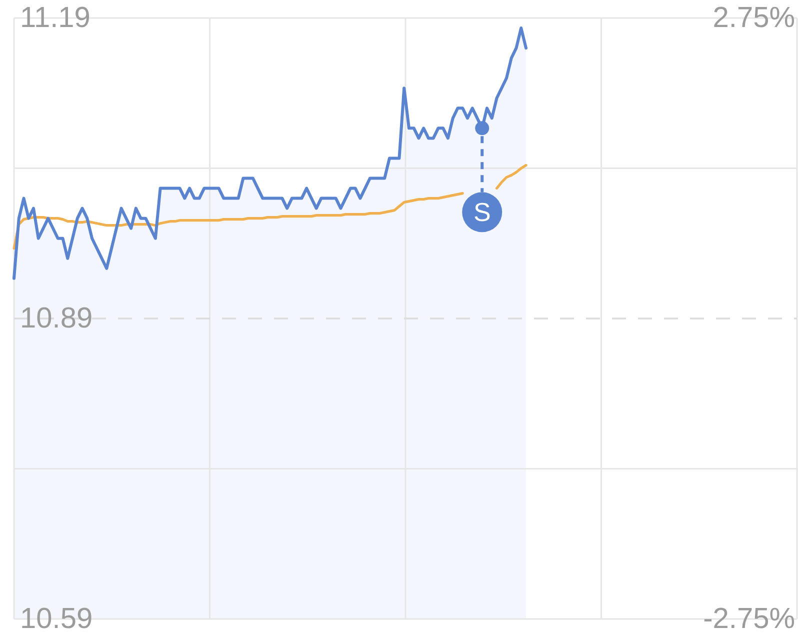 The image size is (798, 637). I want to click on y-tick-label: 11.19, so click(55, 18).